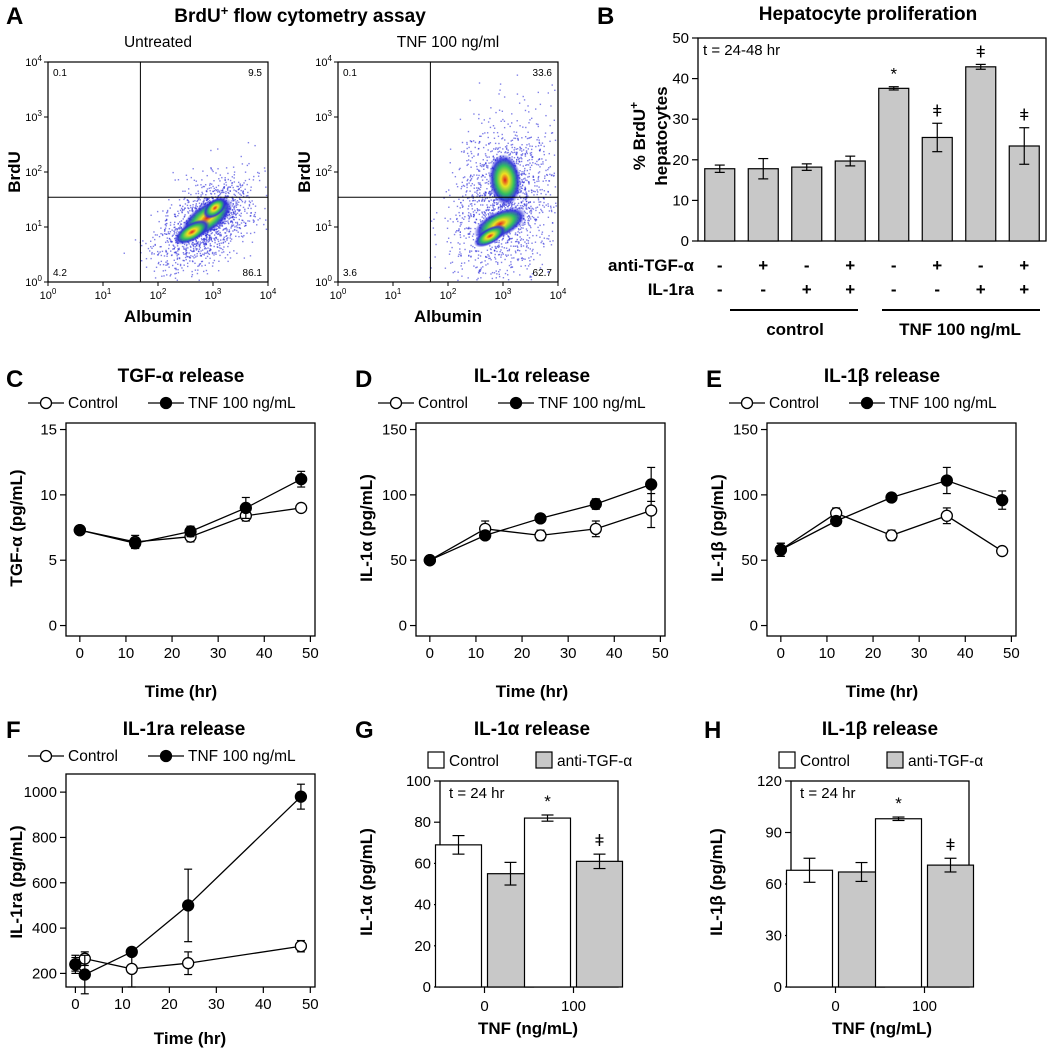 This screenshot has height=1050, width=1050. Describe the element at coordinates (44, 928) in the screenshot. I see `y-tick-label-f: 400` at that location.